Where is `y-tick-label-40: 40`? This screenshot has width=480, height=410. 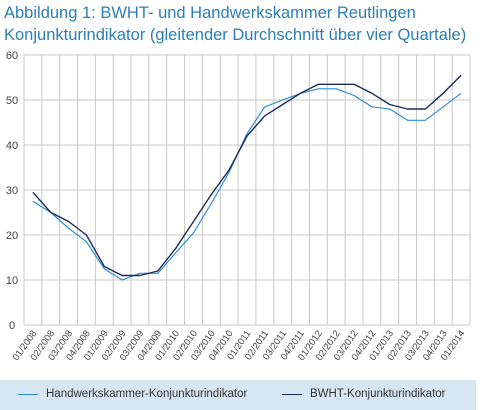 y-tick-label-40: 40 is located at coordinates (12, 146).